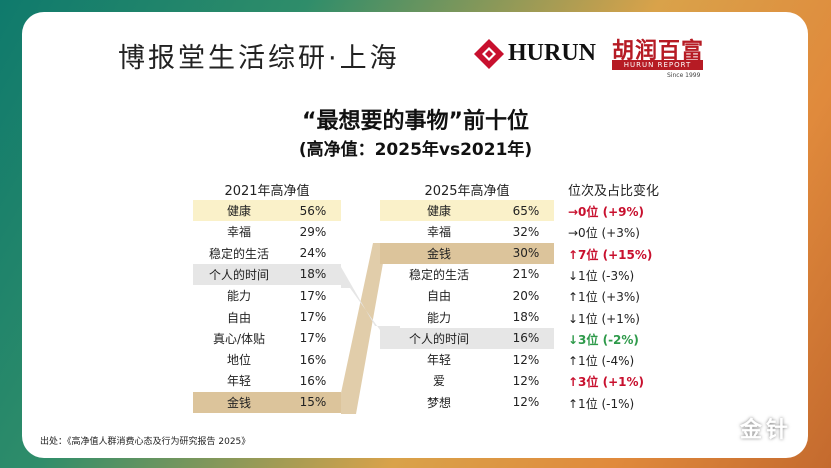  What do you see at coordinates (259, 58) in the screenshot?
I see `hakuhodo-title: 博报堂生活综研·上海` at bounding box center [259, 58].